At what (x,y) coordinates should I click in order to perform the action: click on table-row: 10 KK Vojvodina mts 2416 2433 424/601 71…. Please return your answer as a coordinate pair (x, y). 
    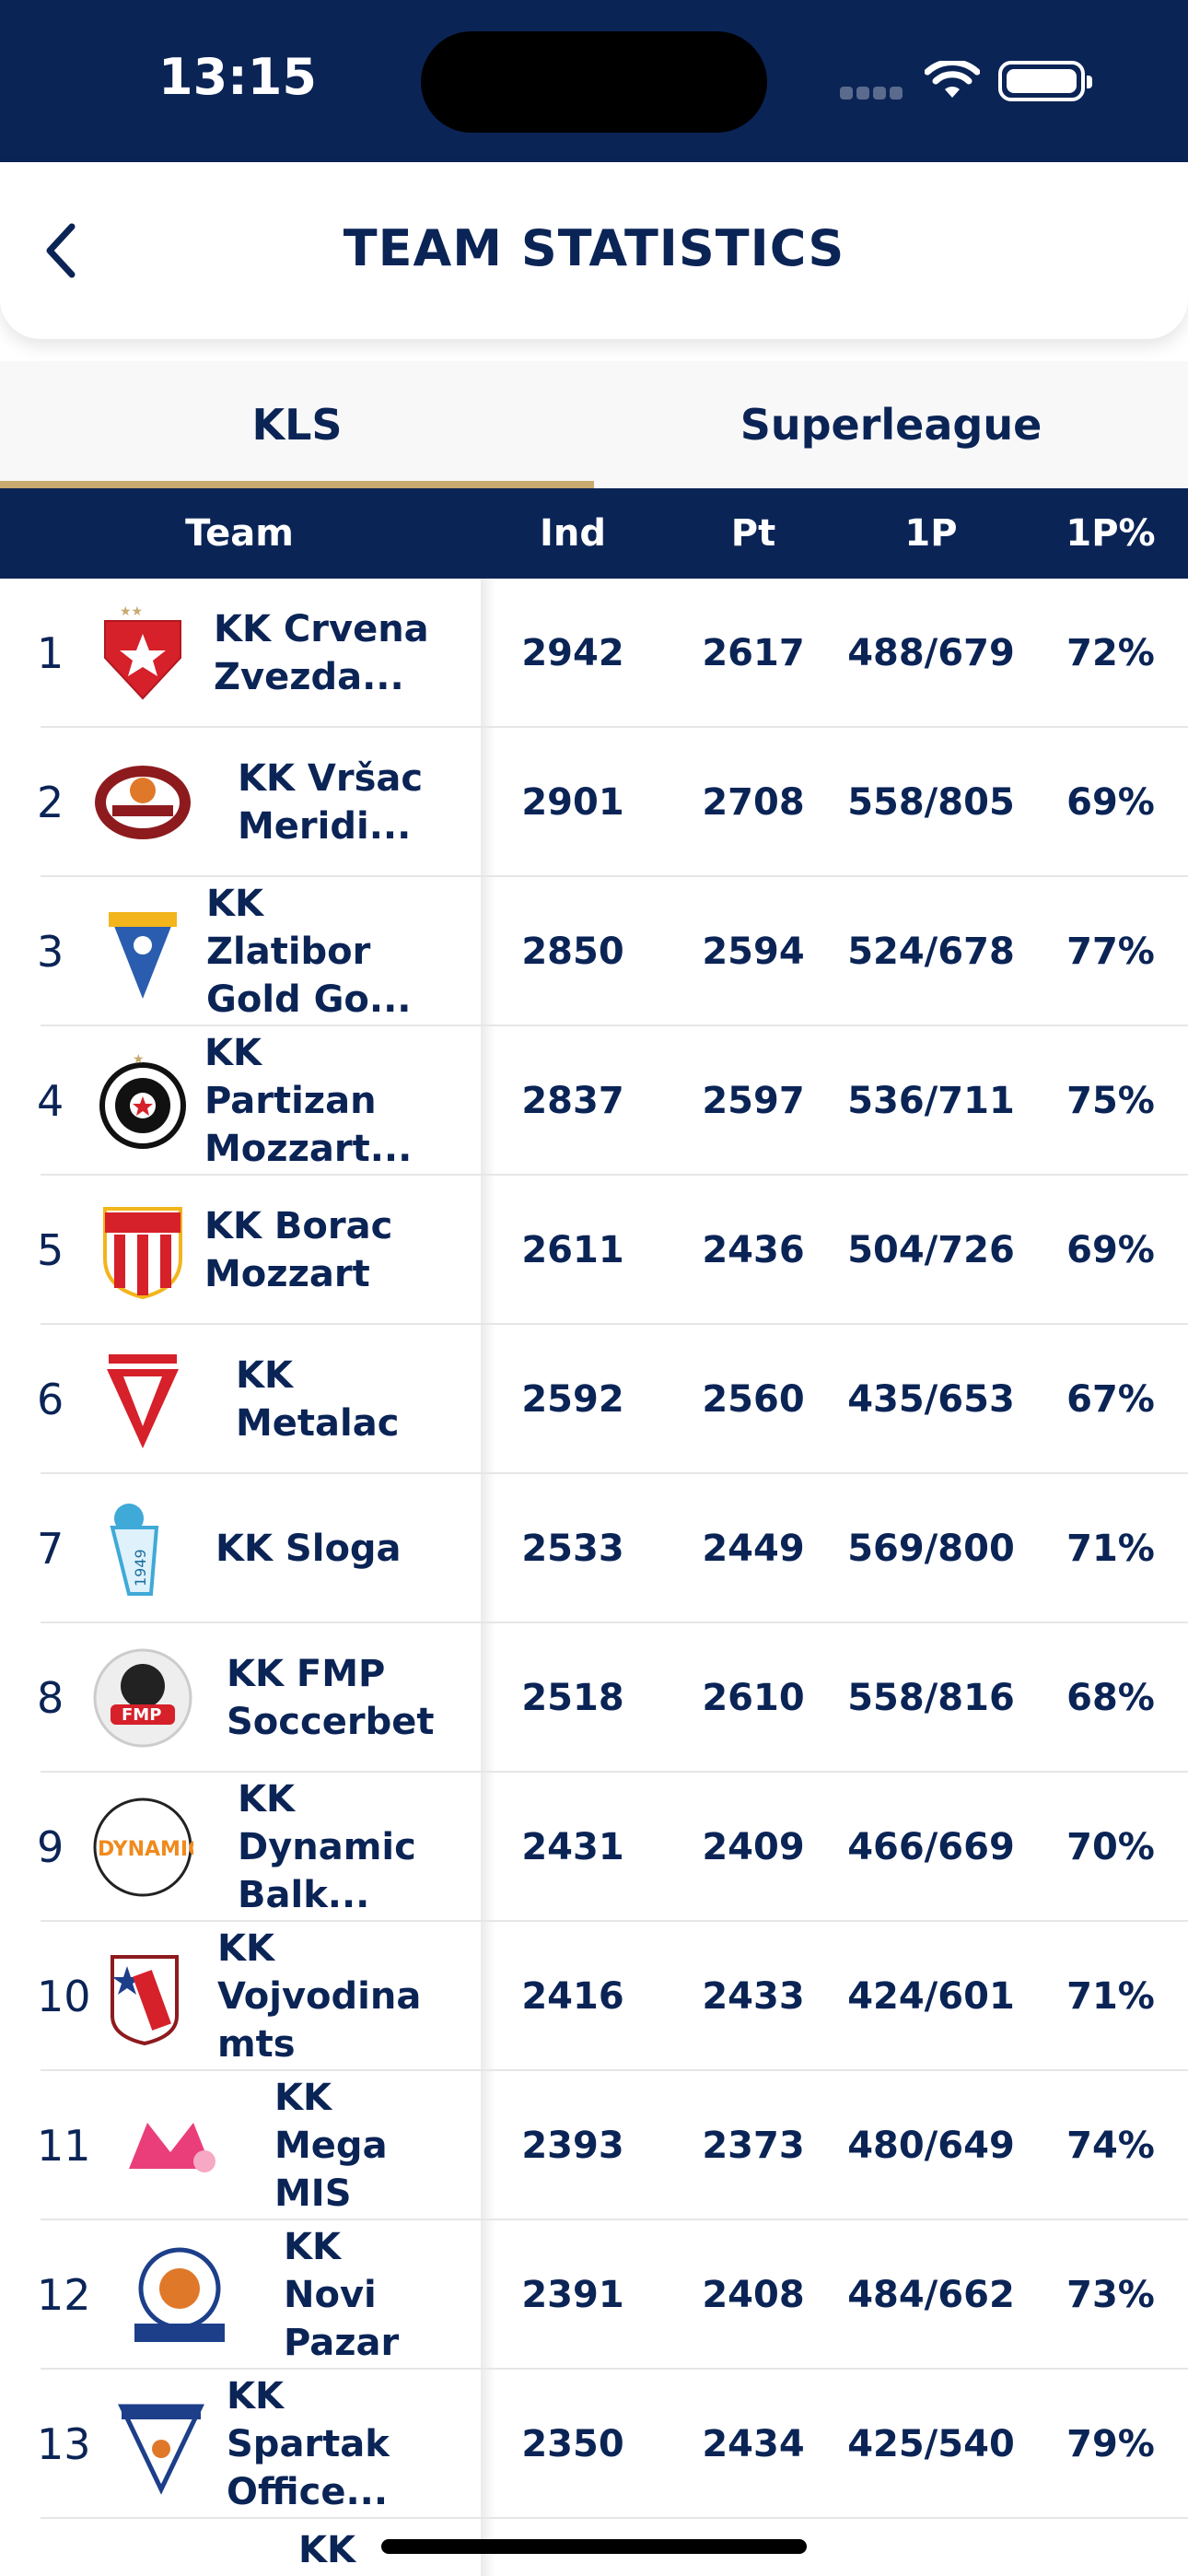
    Looking at the image, I should click on (594, 1996).